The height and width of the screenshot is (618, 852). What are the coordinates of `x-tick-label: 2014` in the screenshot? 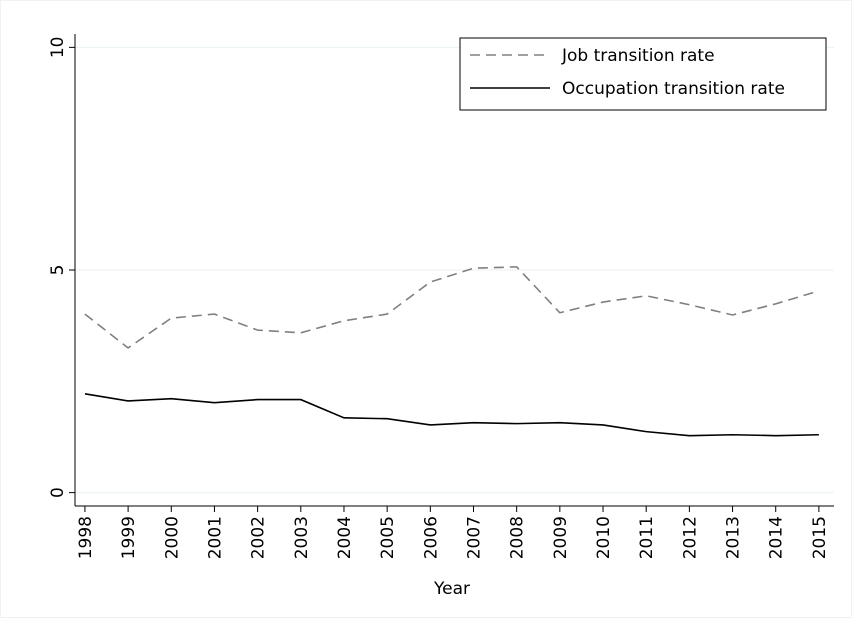 It's located at (777, 537).